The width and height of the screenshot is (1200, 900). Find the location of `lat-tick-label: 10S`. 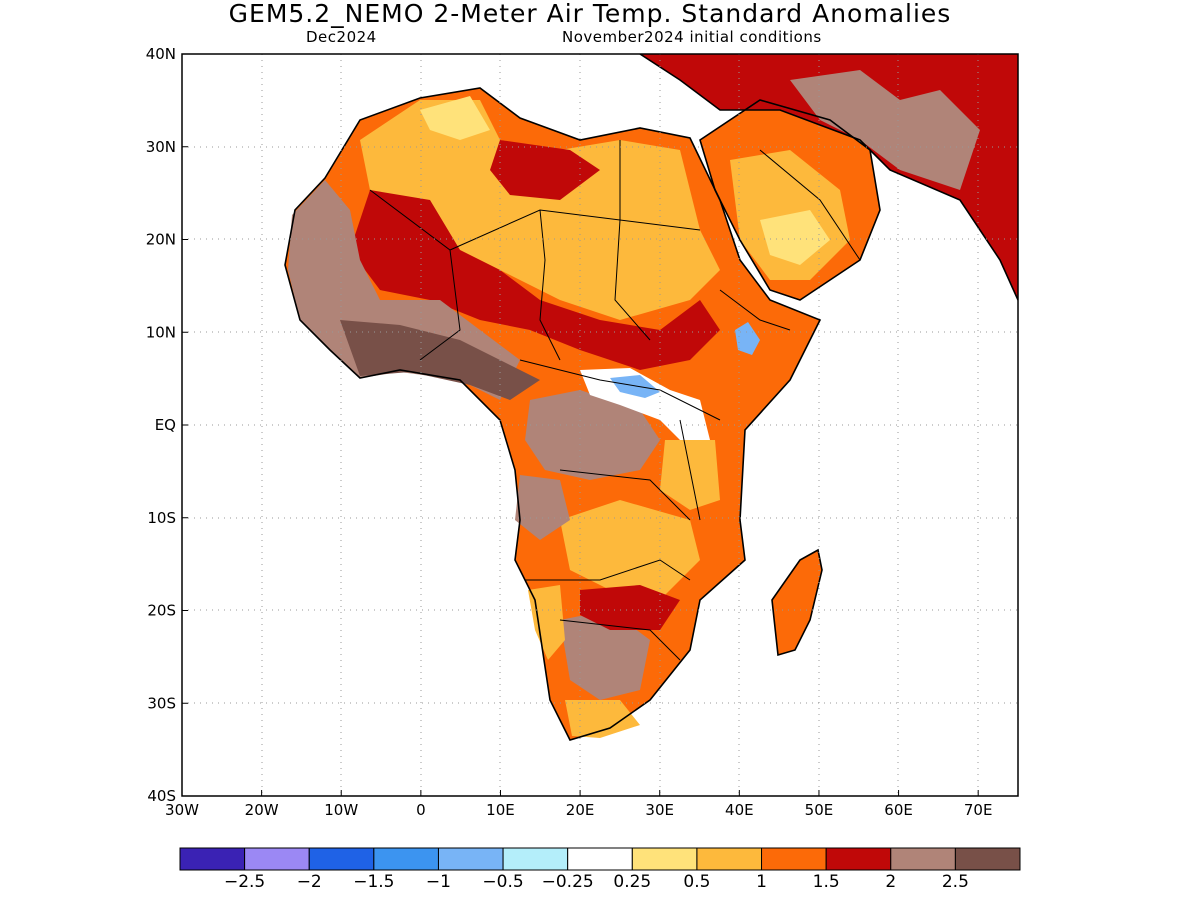

lat-tick-label: 10S is located at coordinates (161, 518).